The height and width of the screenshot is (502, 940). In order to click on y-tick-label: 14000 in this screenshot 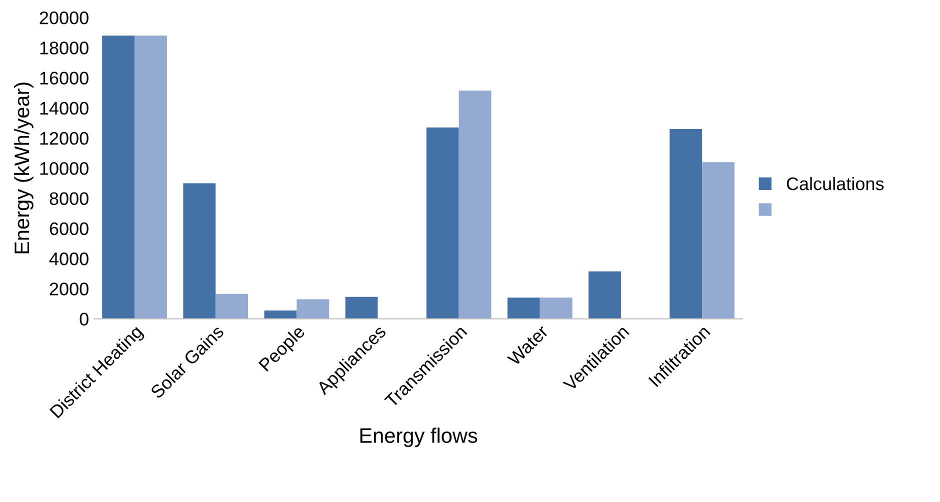, I will do `click(64, 108)`.